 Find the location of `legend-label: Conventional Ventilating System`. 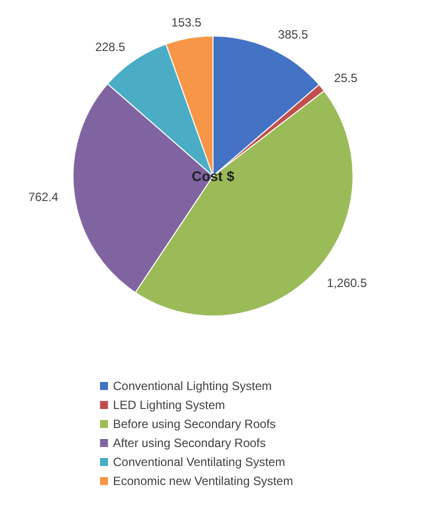

legend-label: Conventional Ventilating System is located at coordinates (199, 462).